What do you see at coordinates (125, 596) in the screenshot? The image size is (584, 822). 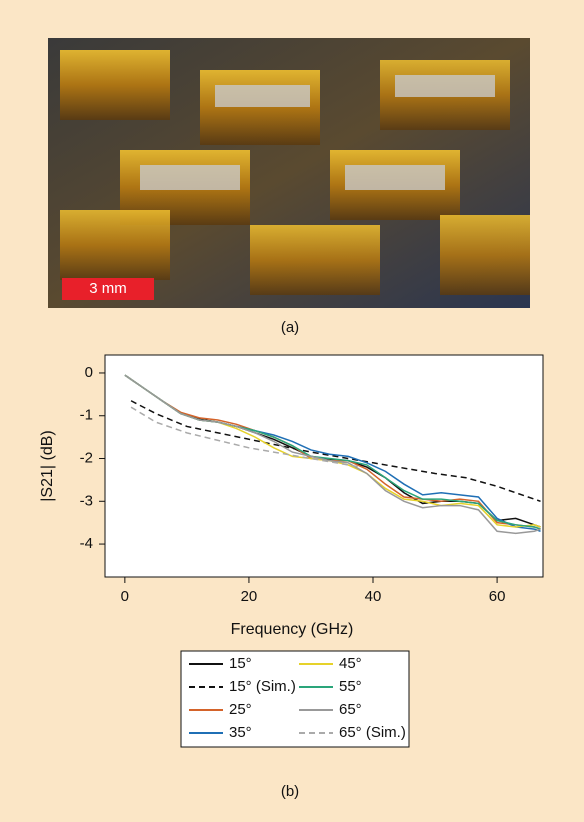 I see `x-tick-label: 0` at bounding box center [125, 596].